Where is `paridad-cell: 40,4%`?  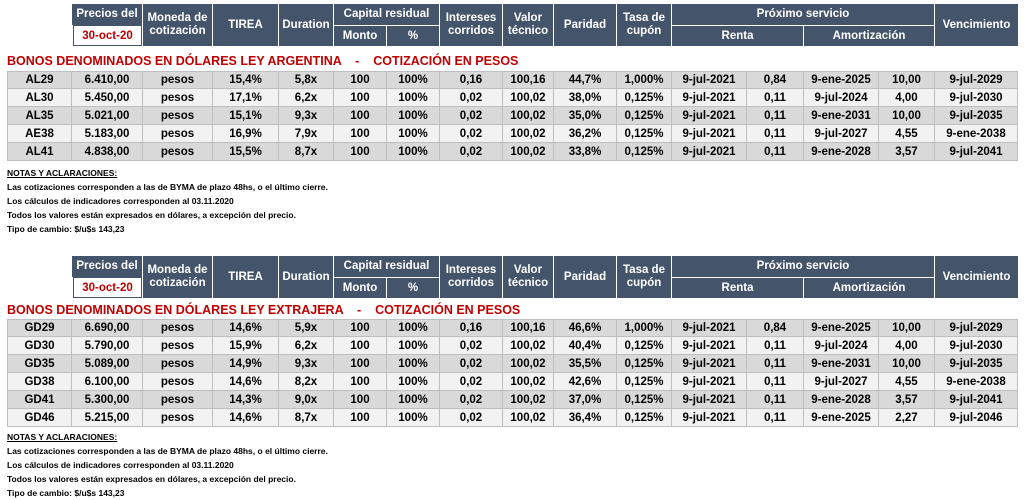 paridad-cell: 40,4% is located at coordinates (585, 346).